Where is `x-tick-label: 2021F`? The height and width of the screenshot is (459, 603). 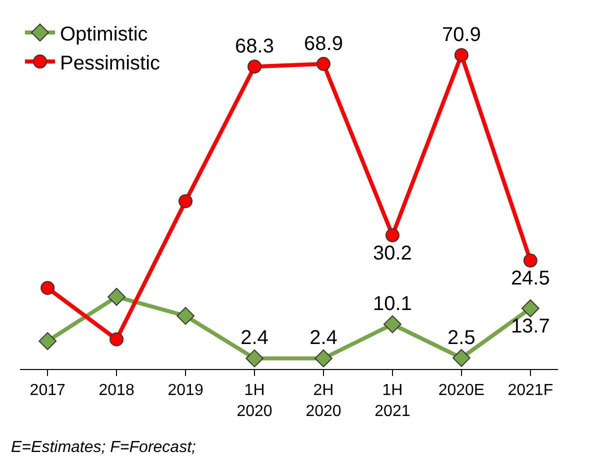 x-tick-label: 2021F is located at coordinates (531, 391).